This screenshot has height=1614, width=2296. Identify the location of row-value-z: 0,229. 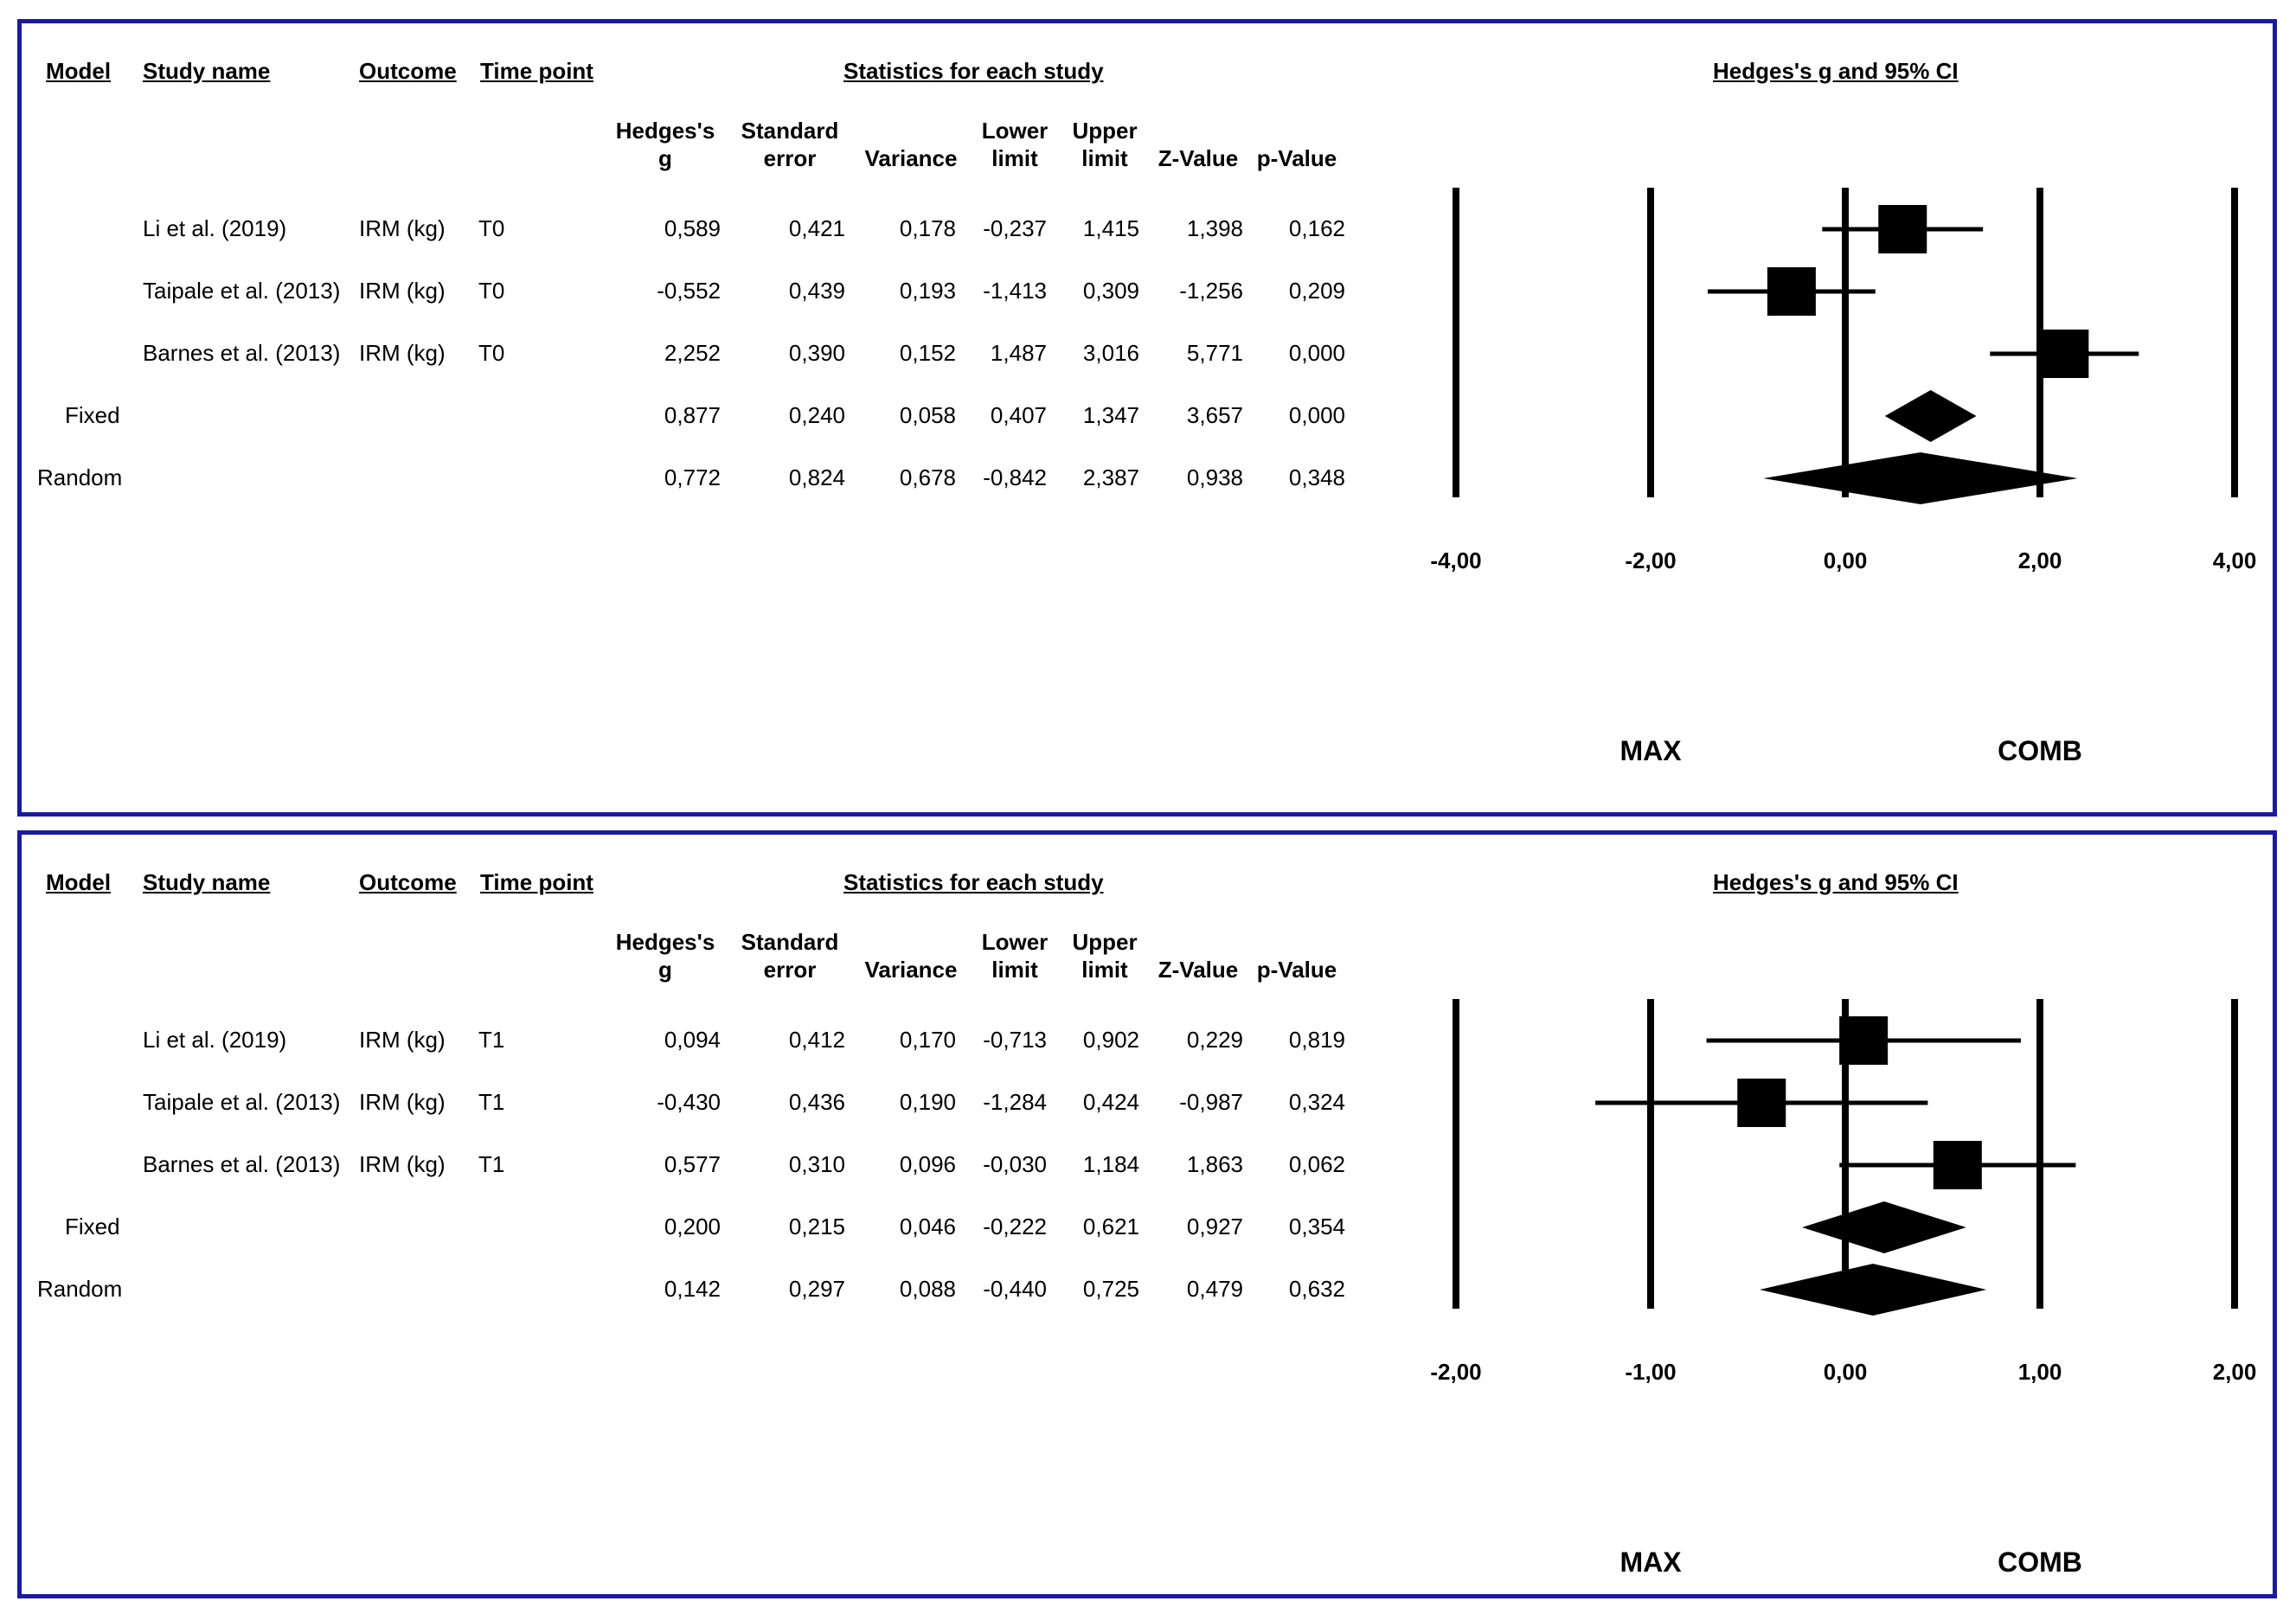
(1215, 1040).